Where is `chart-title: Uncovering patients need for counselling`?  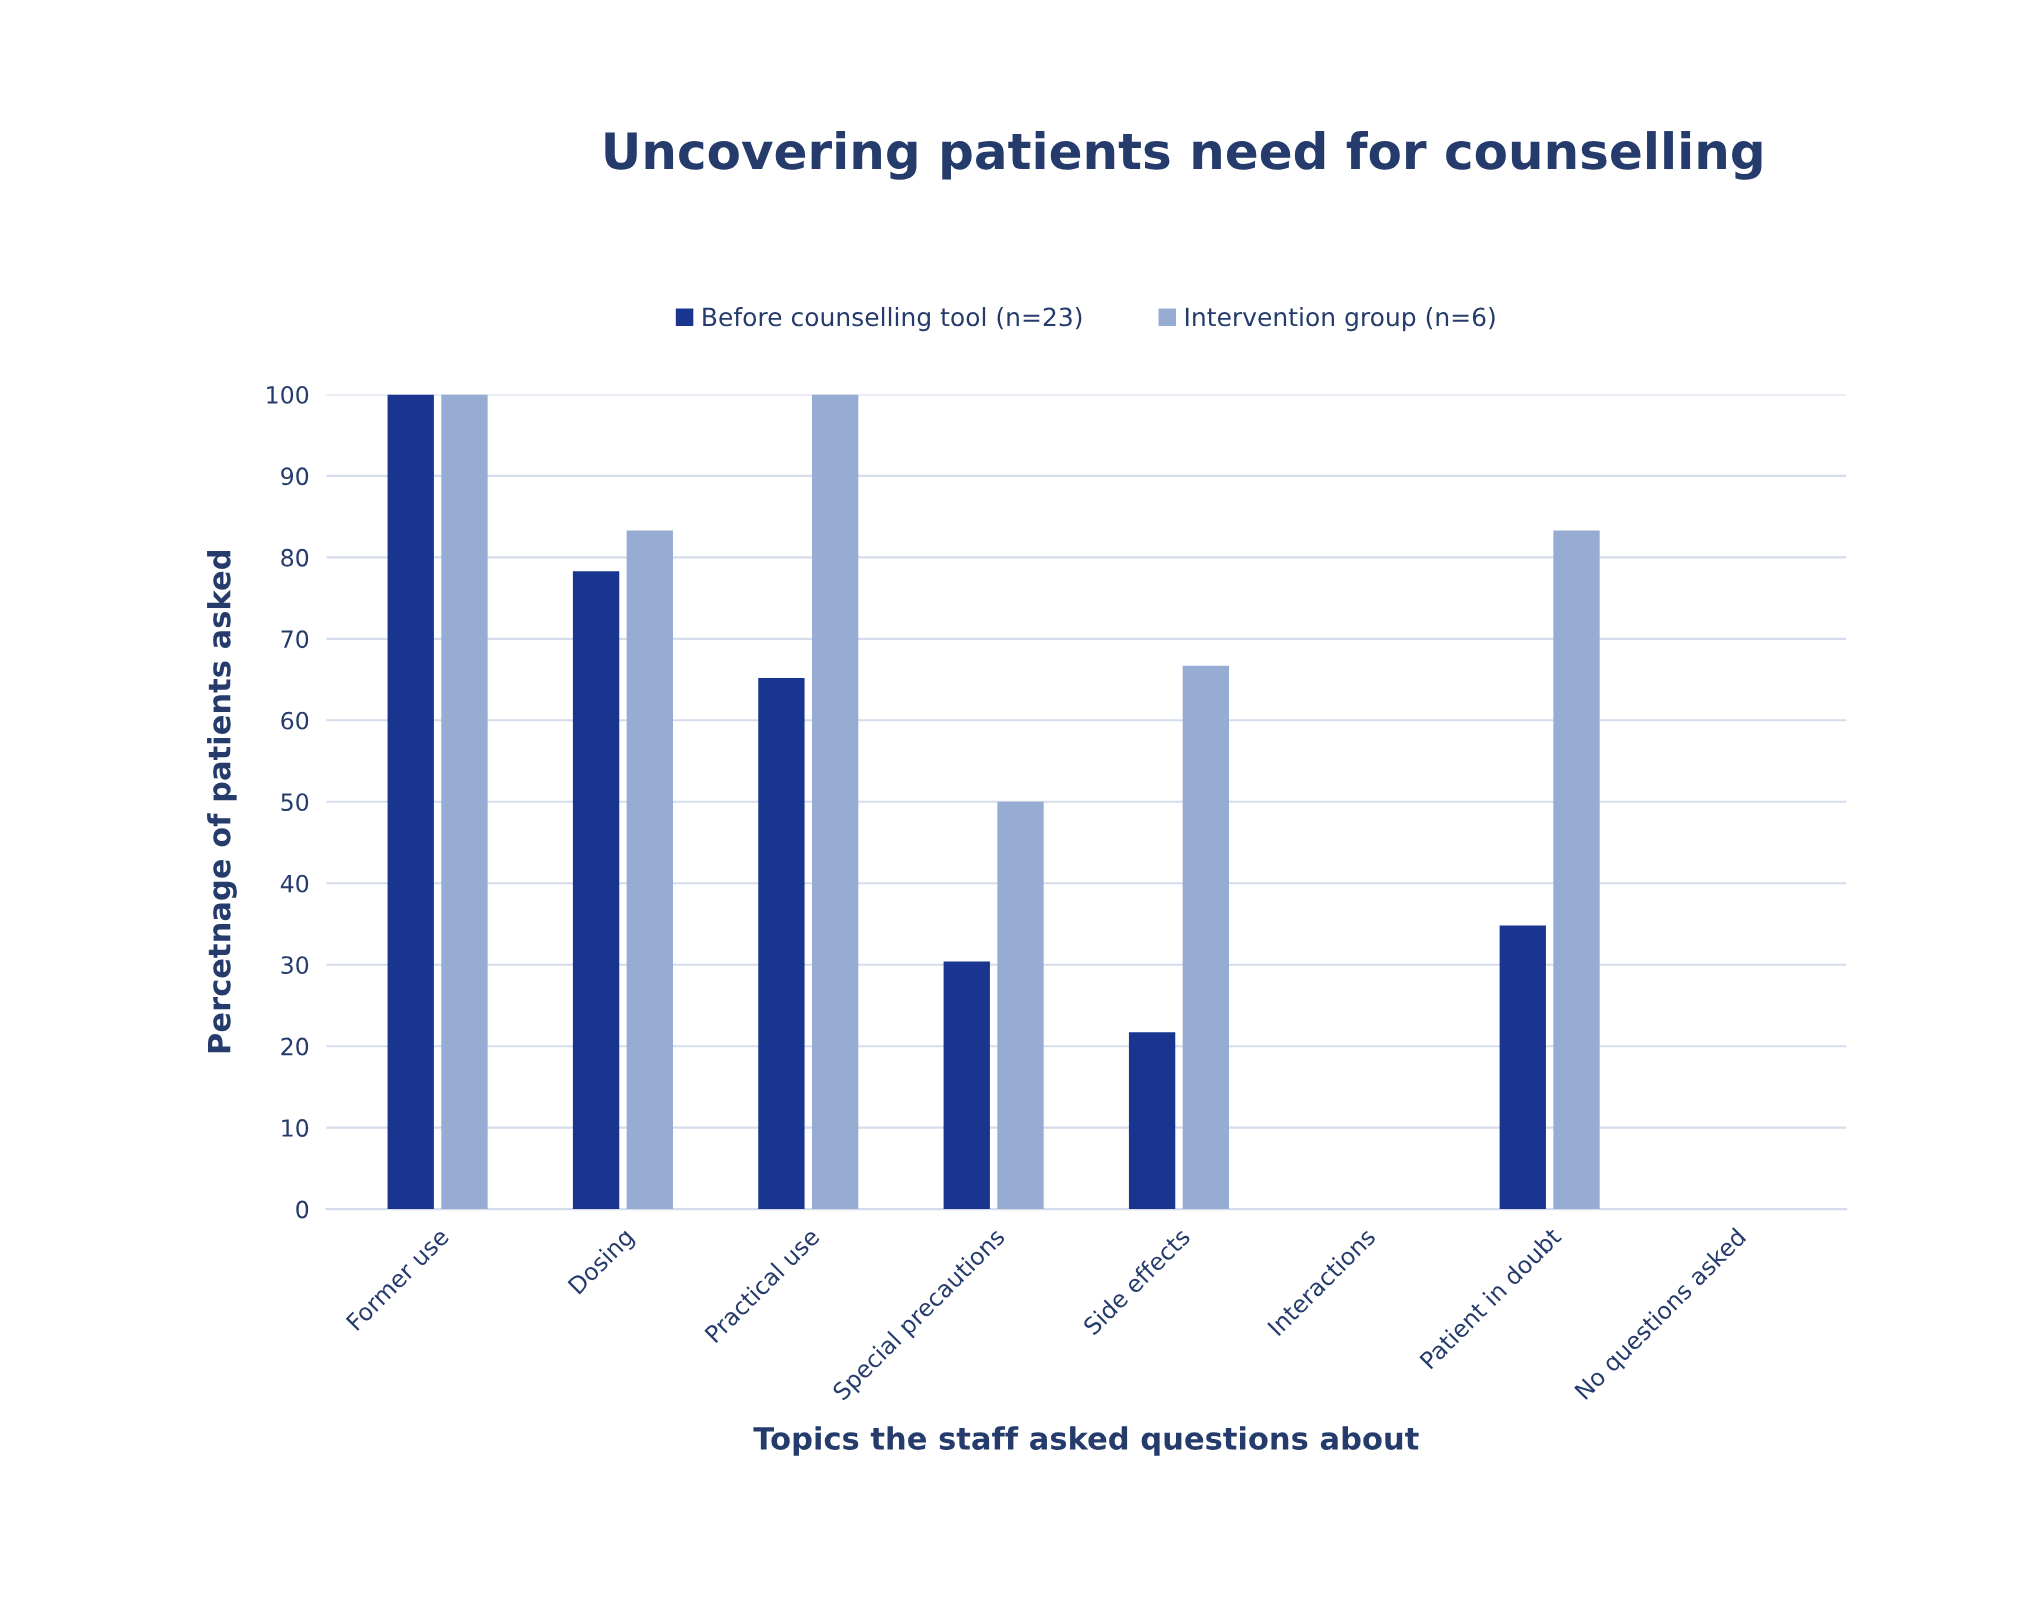
chart-title: Uncovering patients need for counselling is located at coordinates (1183, 155).